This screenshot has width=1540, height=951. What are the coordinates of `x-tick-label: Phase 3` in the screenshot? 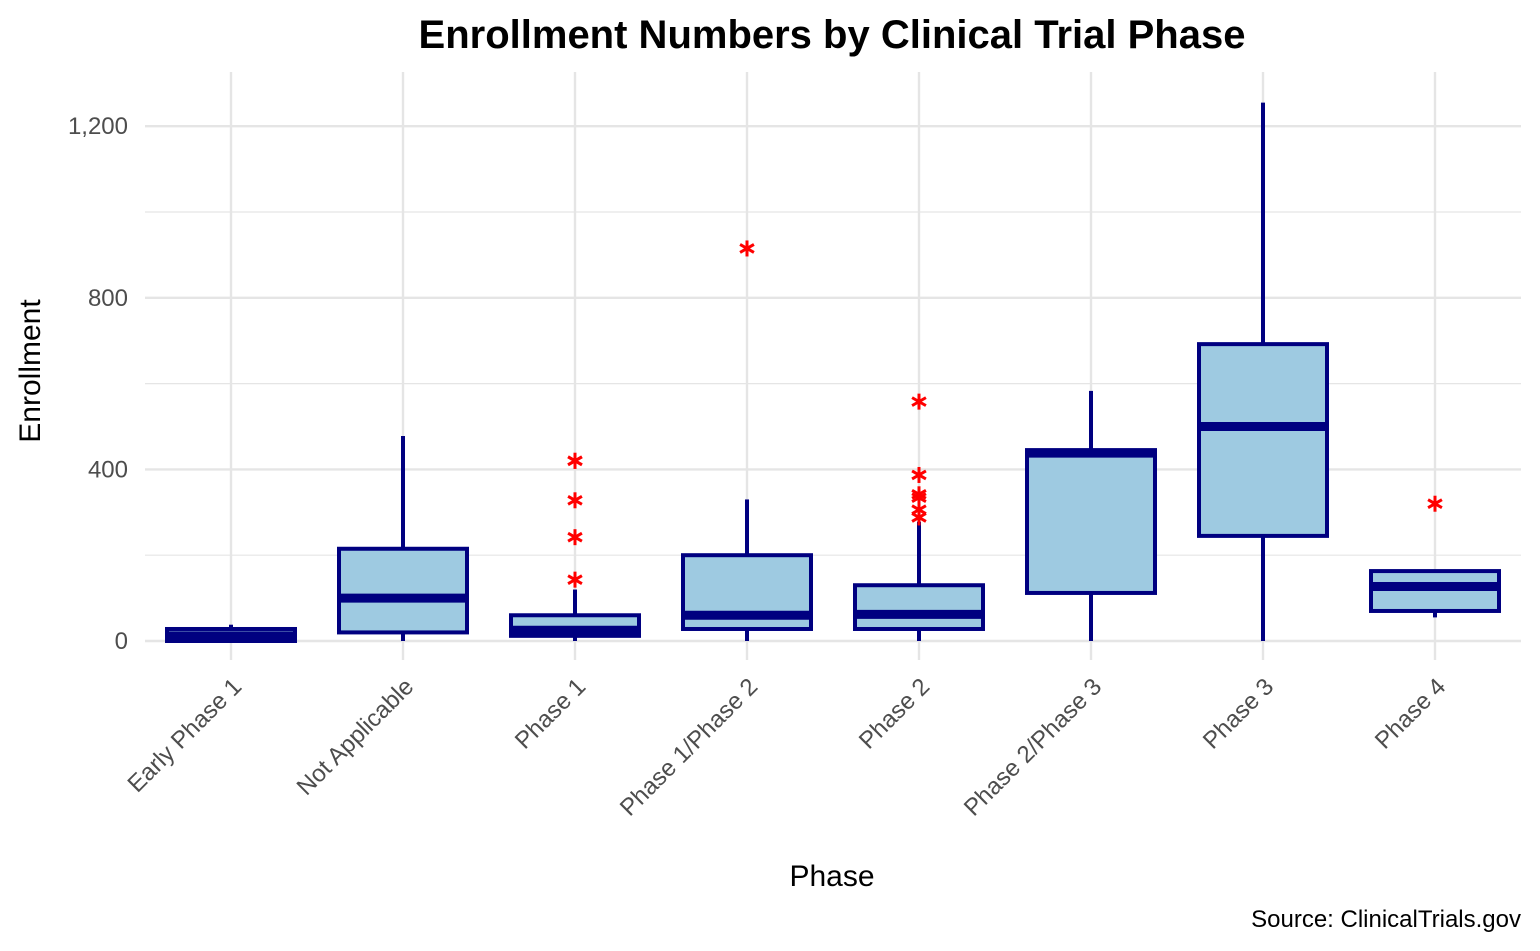 It's located at (1238, 713).